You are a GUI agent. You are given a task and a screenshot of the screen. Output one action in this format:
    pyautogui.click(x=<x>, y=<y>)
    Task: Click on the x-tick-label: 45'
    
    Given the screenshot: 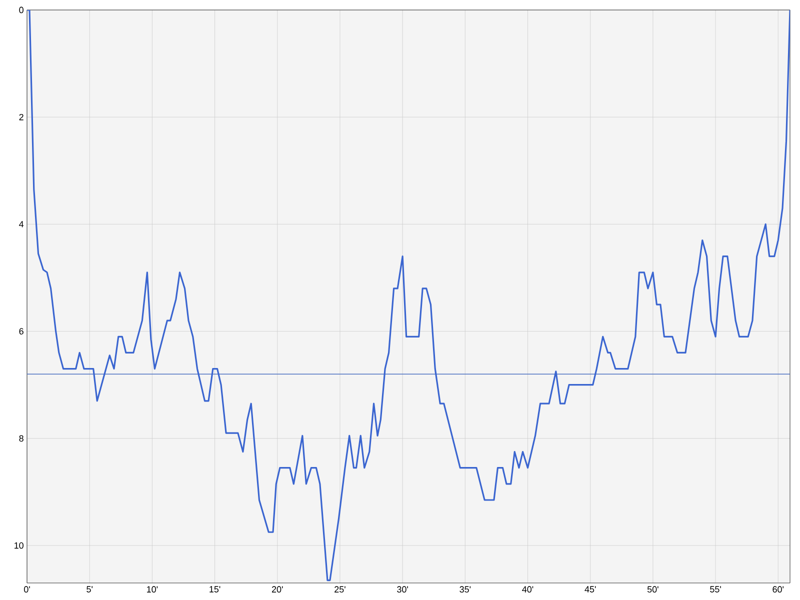 What is the action you would take?
    pyautogui.click(x=590, y=589)
    